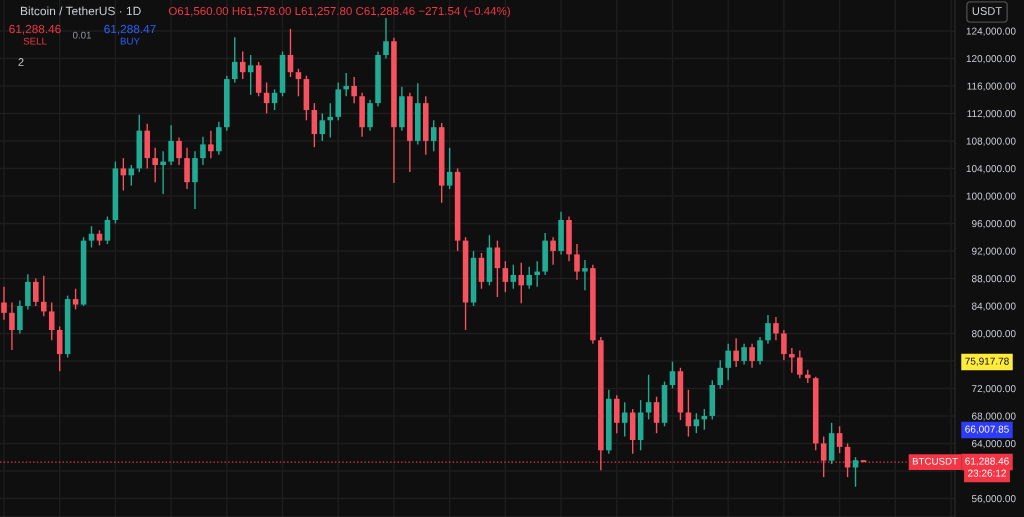  I want to click on text: USDT, so click(987, 11).